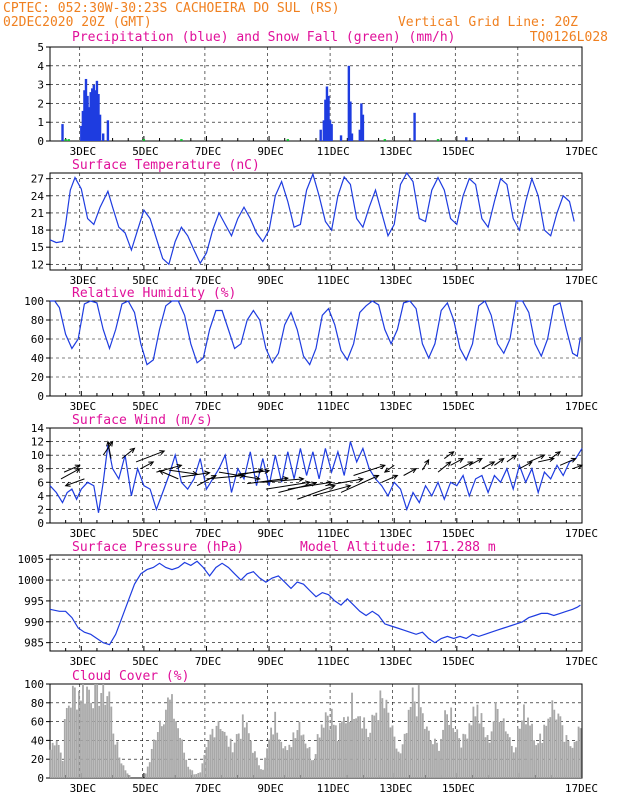 Image resolution: width=618 pixels, height=805 pixels. What do you see at coordinates (270, 661) in the screenshot?
I see `pressure-x-tick-label: 9DEC` at bounding box center [270, 661].